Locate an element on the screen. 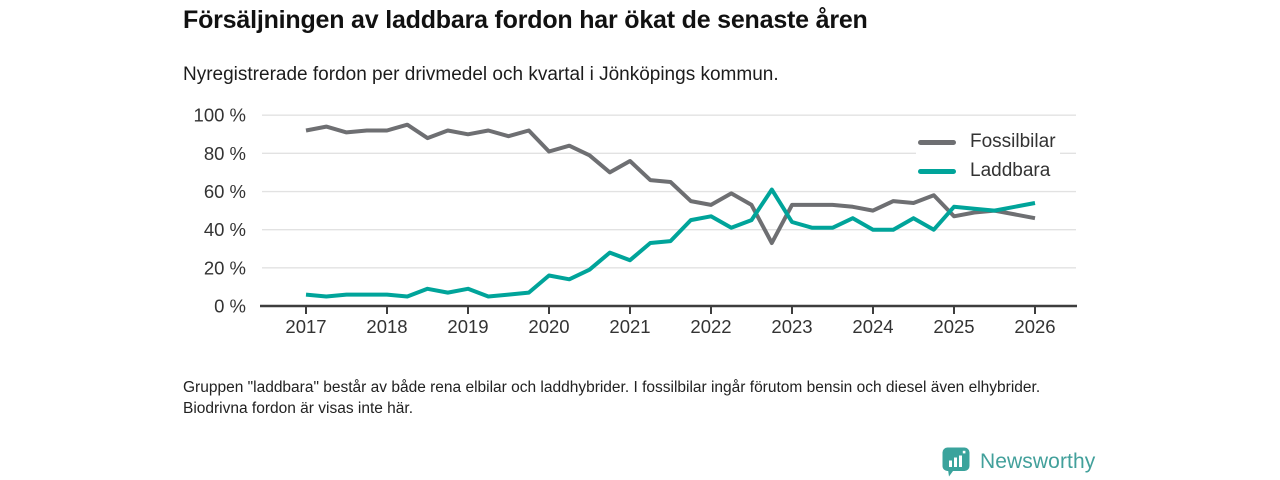  y-tick-label: 60 % is located at coordinates (225, 191).